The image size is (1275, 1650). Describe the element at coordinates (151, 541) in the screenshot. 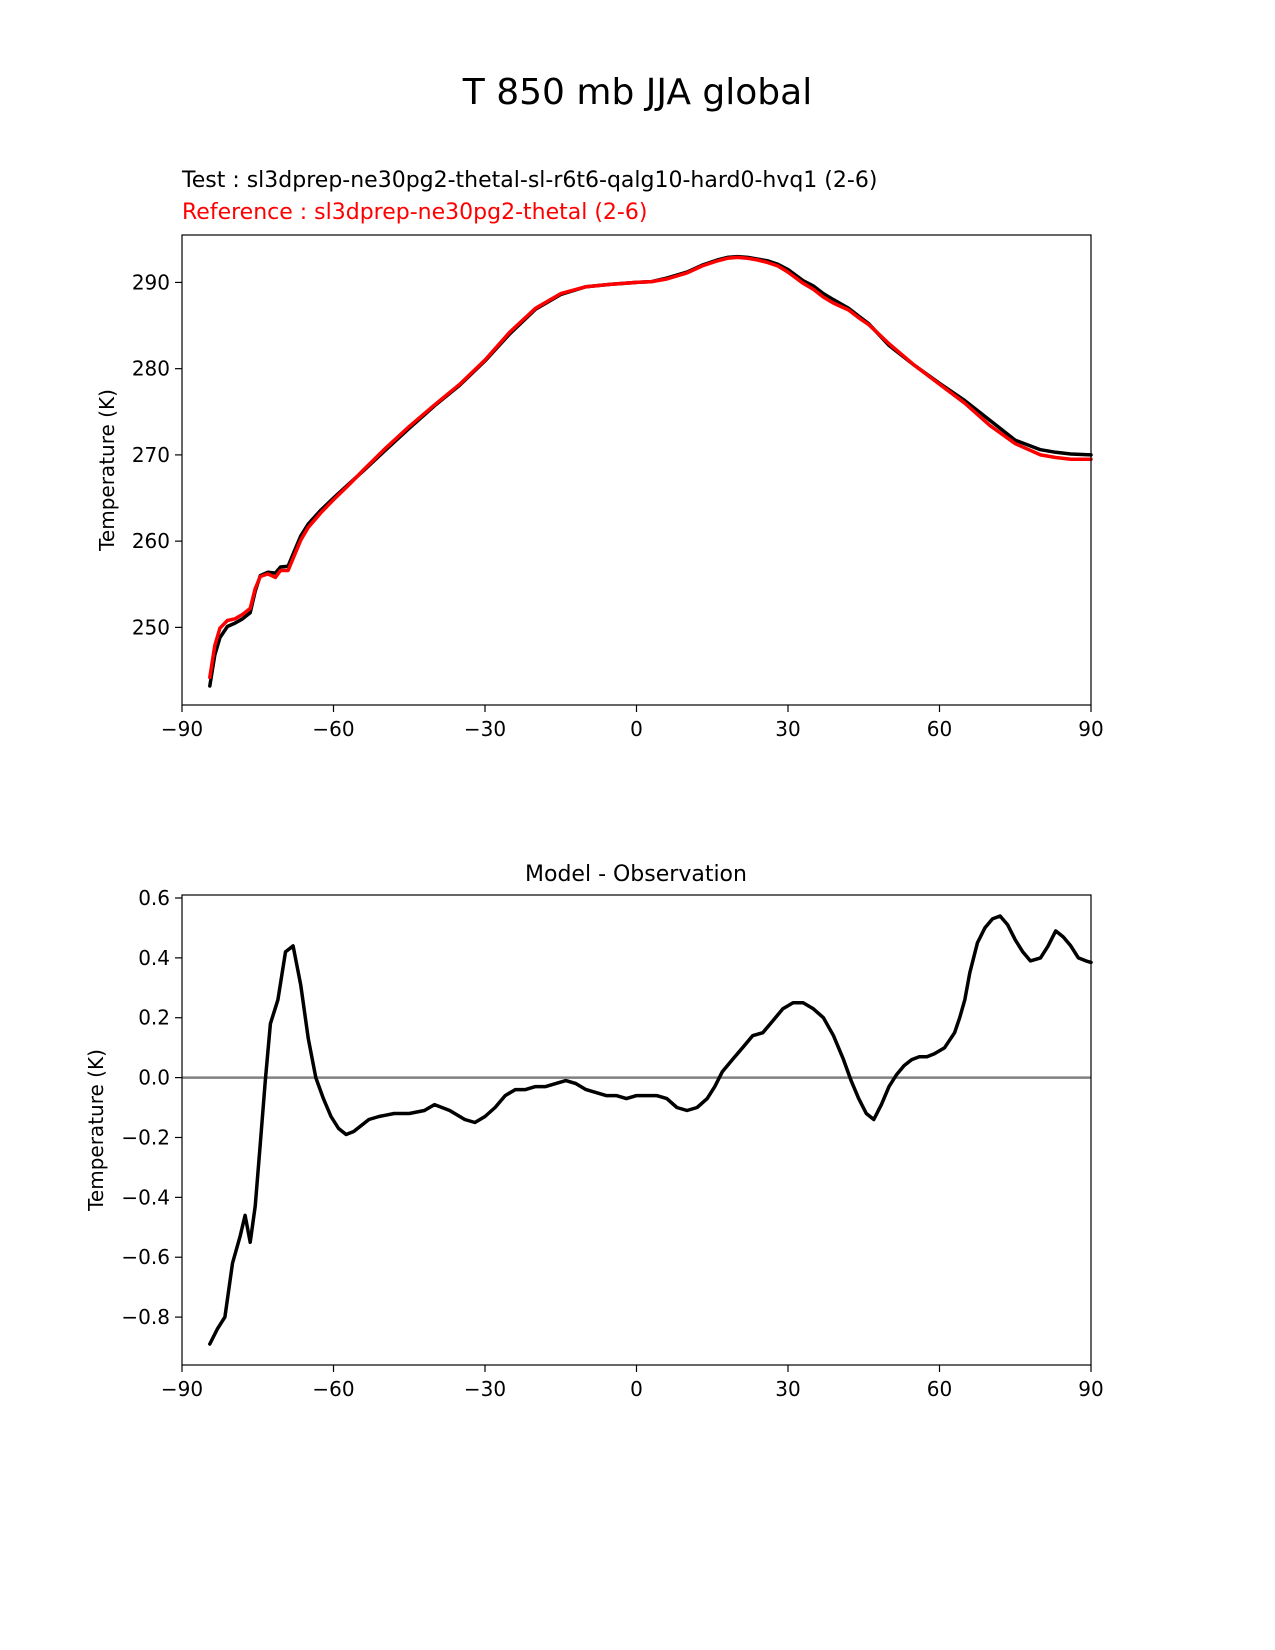

I see `top-ytick-label: 260` at that location.